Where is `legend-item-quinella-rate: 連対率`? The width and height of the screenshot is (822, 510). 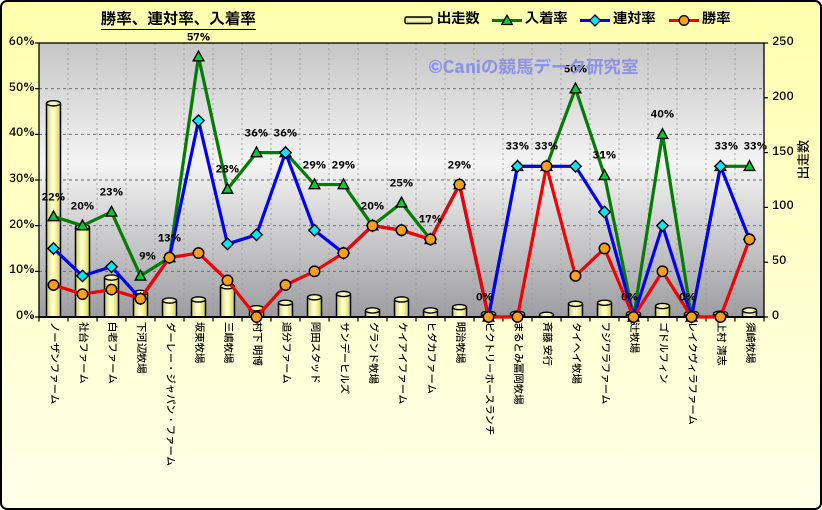
legend-item-quinella-rate: 連対率 is located at coordinates (618, 19).